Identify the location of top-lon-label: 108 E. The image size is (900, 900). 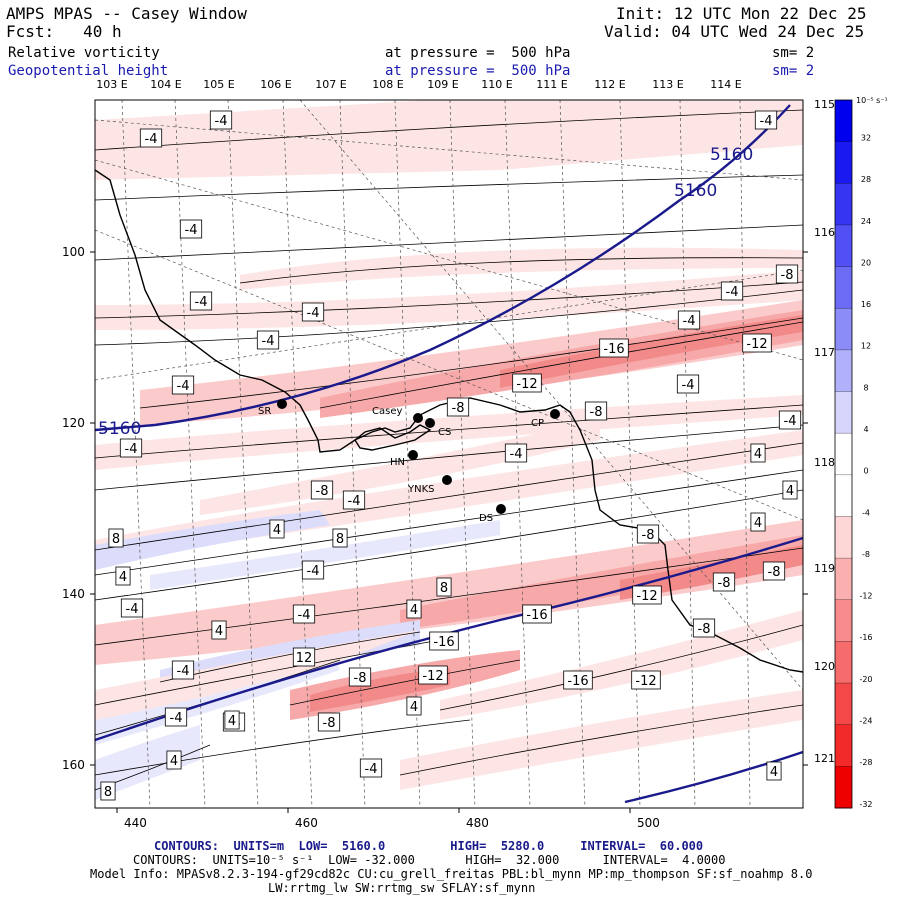
(387, 84).